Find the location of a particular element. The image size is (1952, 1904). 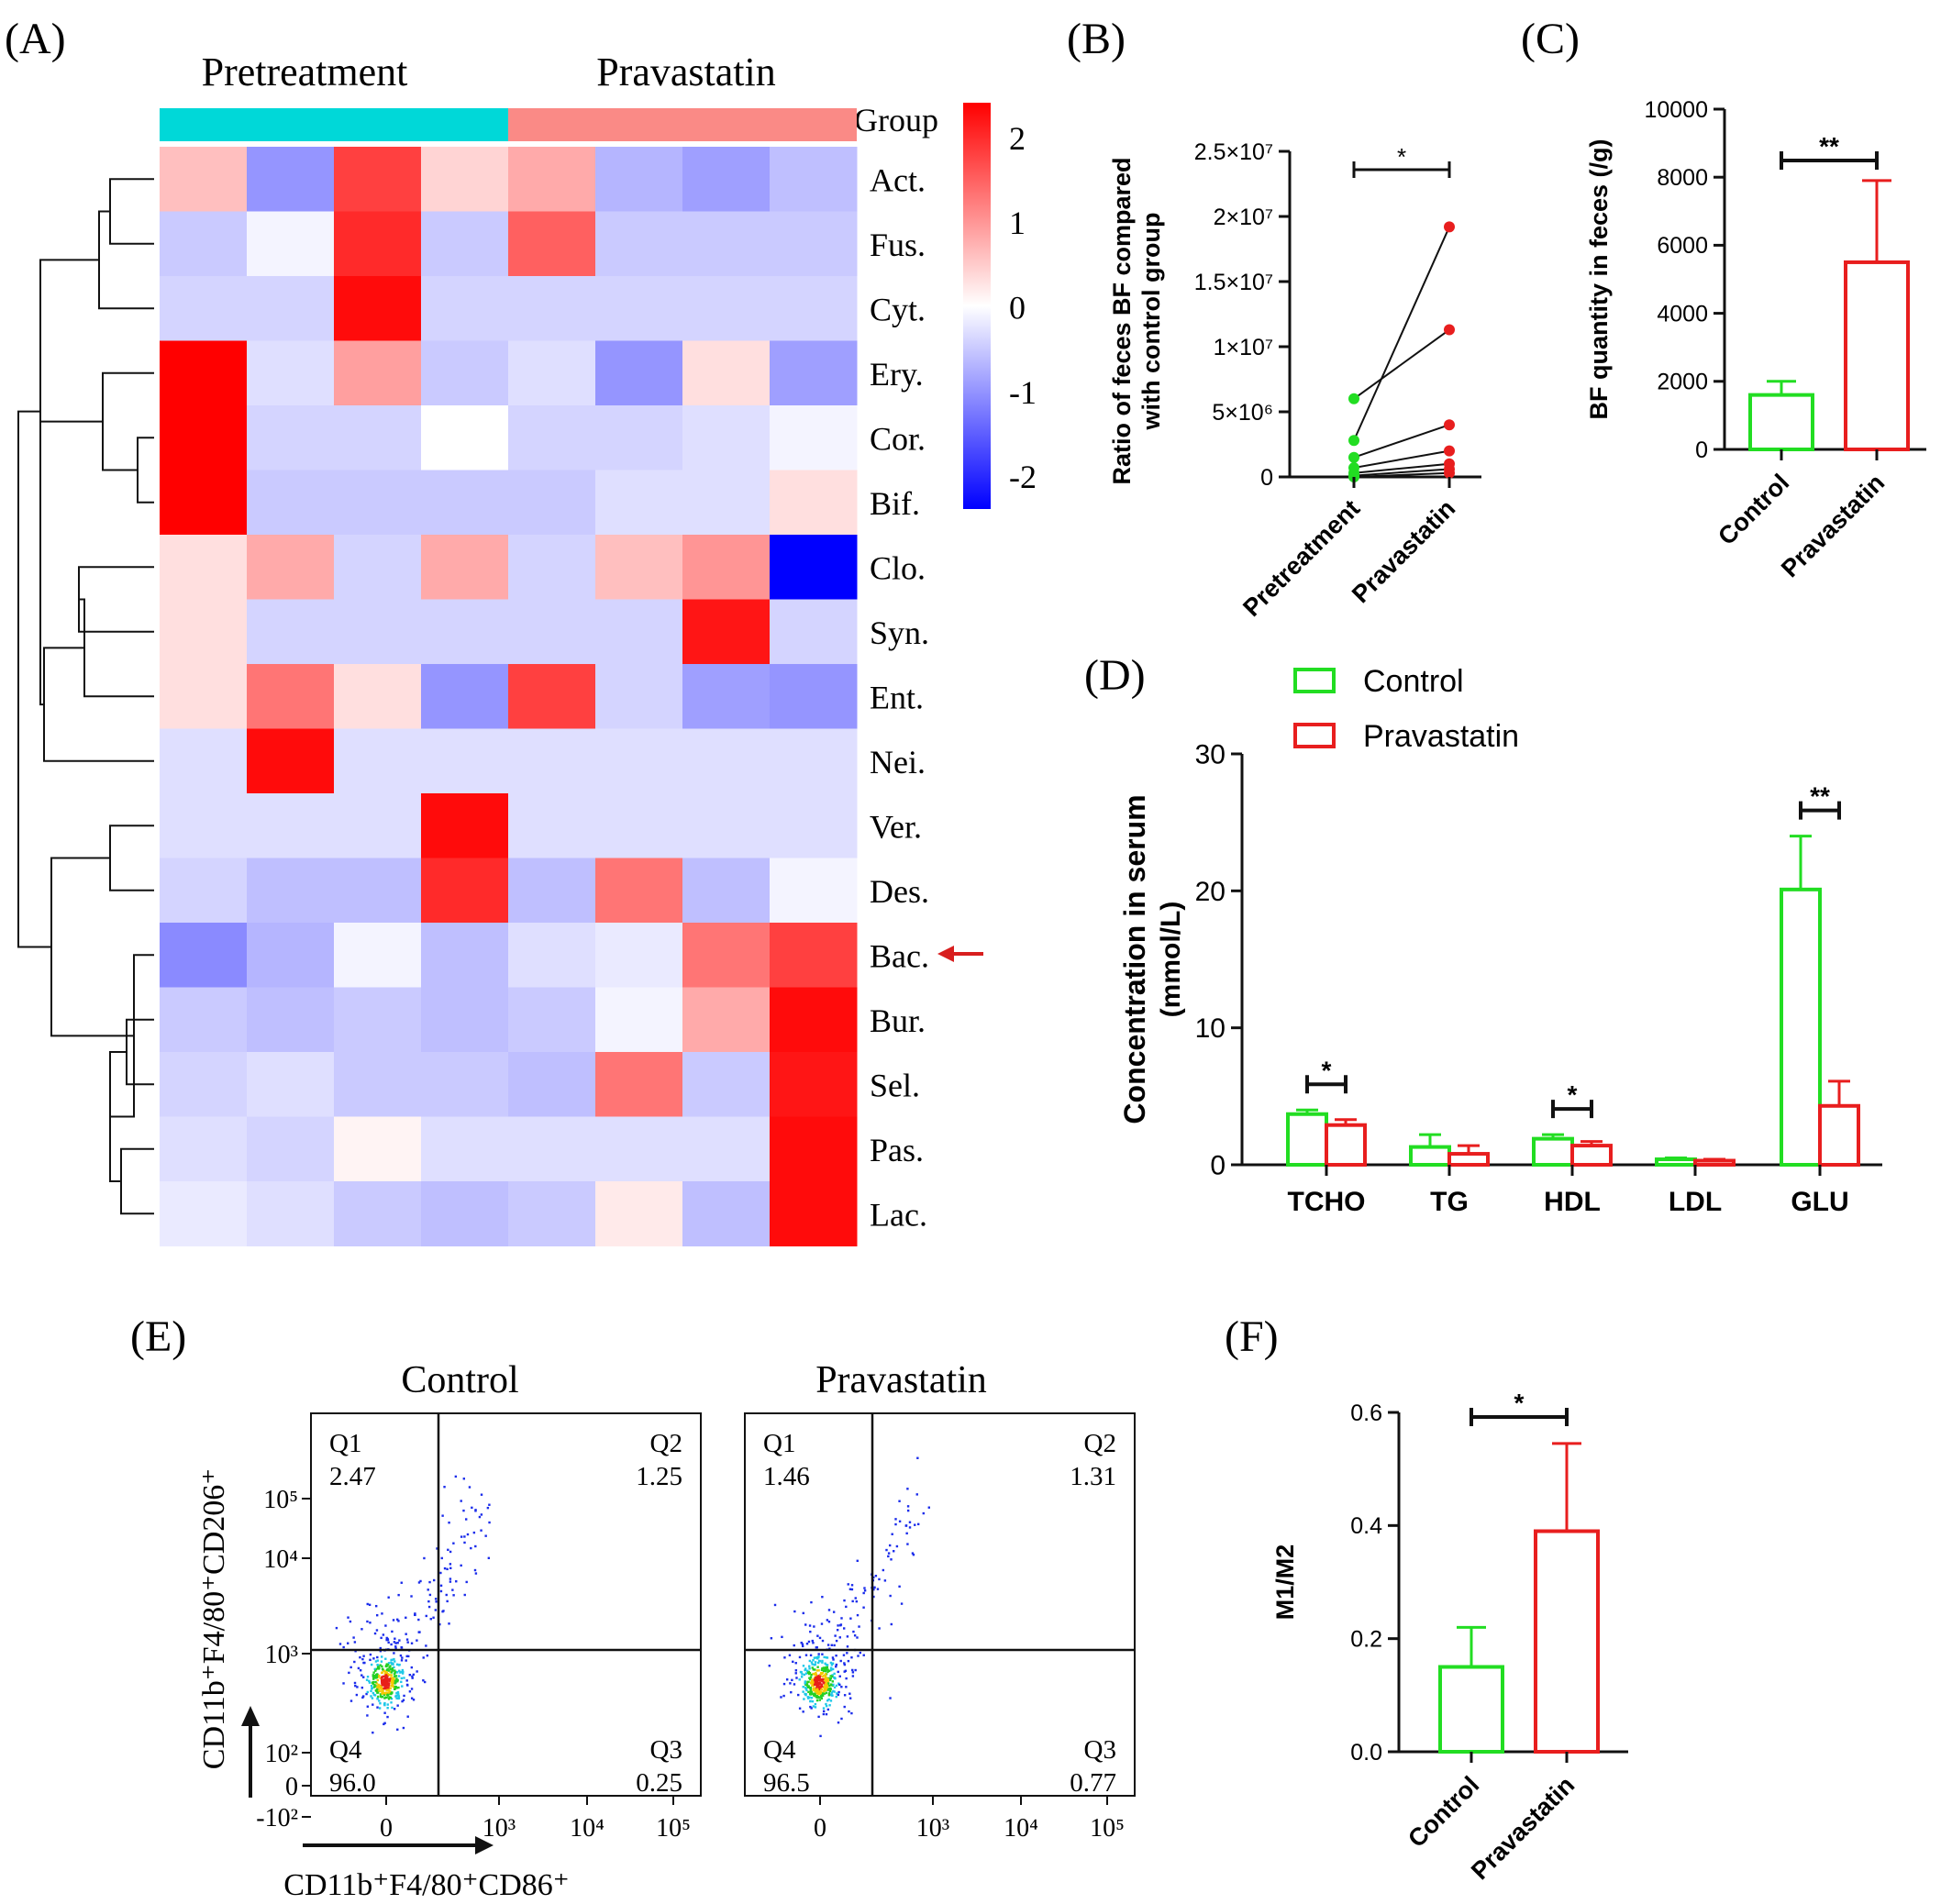

y-tick-label: 10⁴ is located at coordinates (280, 1559).